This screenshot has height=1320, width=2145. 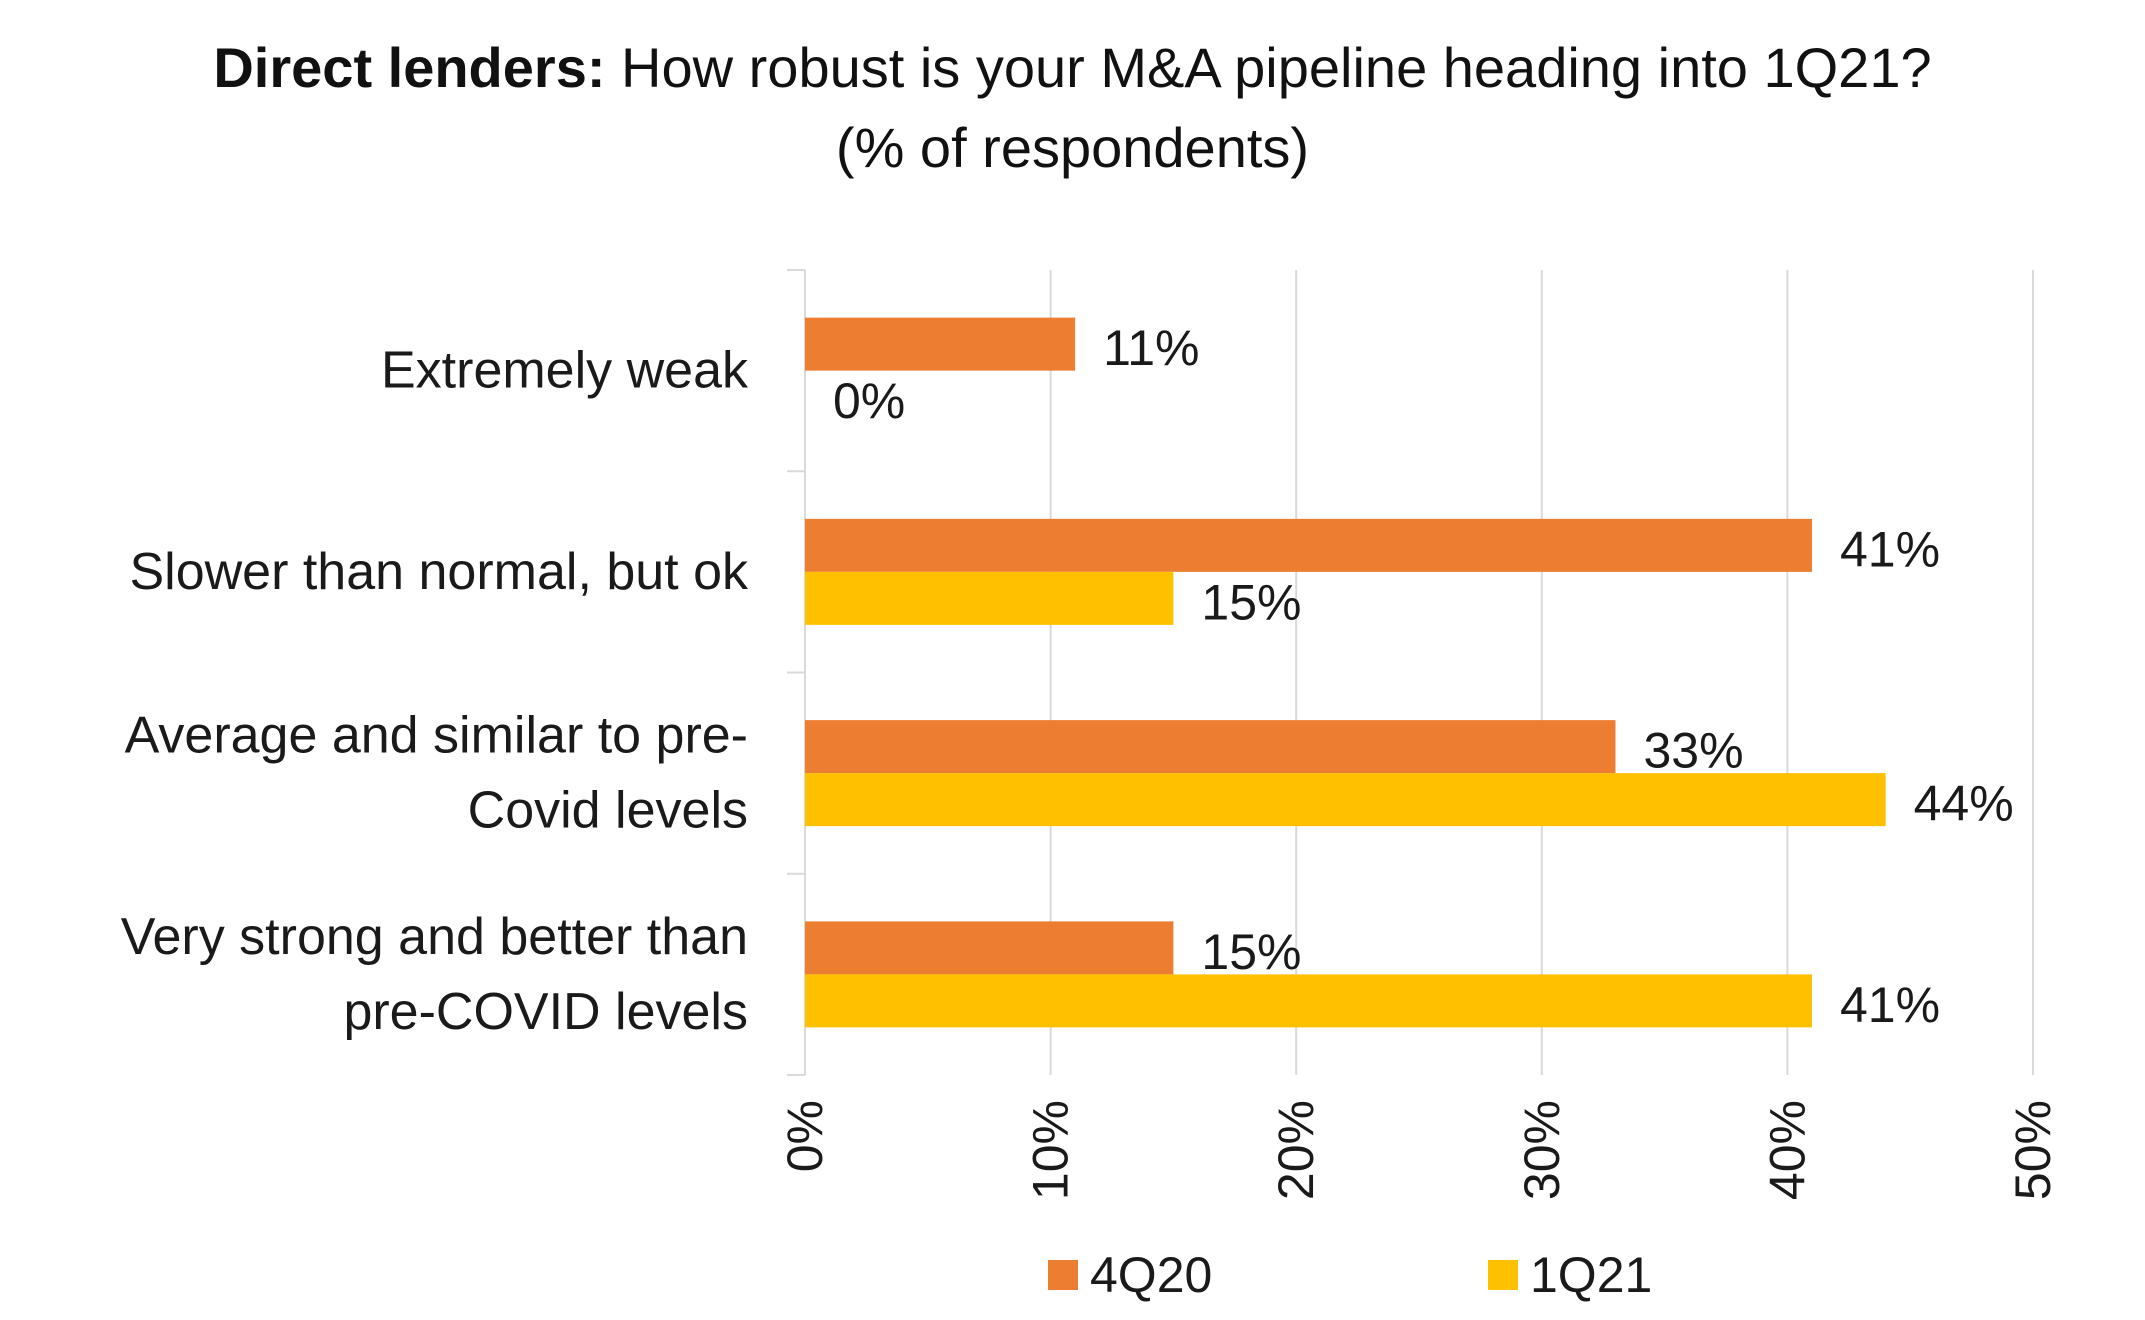 What do you see at coordinates (1151, 348) in the screenshot?
I see `data-label-4Q20-0: 11%` at bounding box center [1151, 348].